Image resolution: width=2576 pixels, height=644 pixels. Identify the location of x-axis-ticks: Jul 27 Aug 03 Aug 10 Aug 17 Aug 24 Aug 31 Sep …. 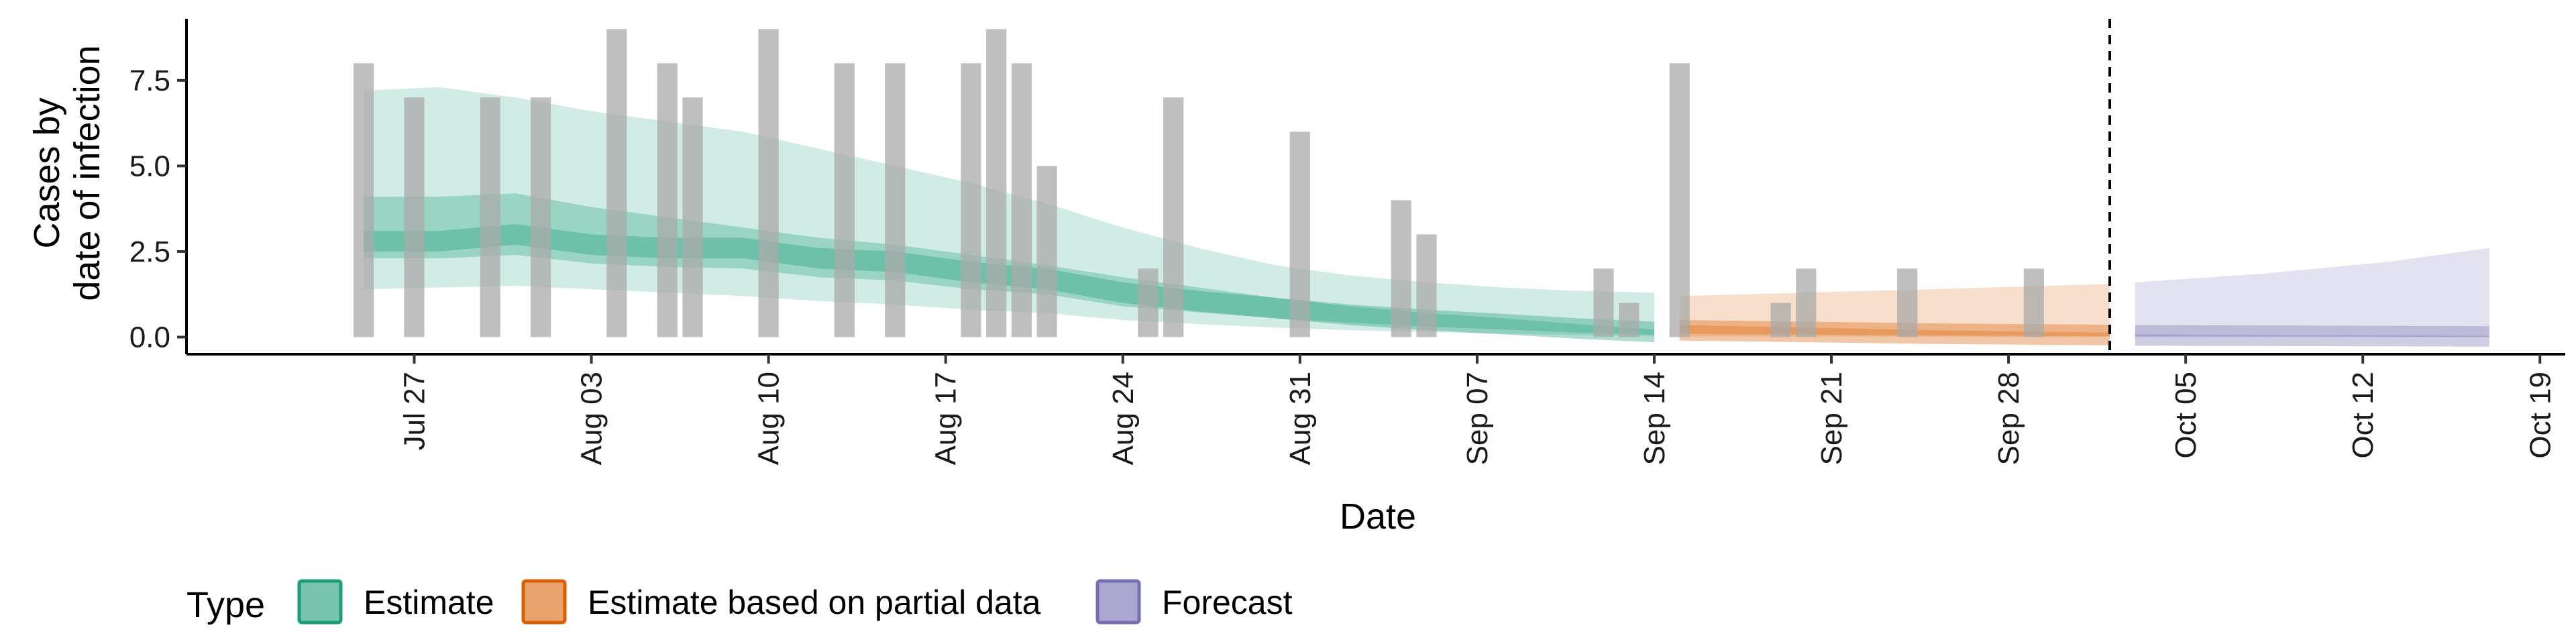
(1477, 409).